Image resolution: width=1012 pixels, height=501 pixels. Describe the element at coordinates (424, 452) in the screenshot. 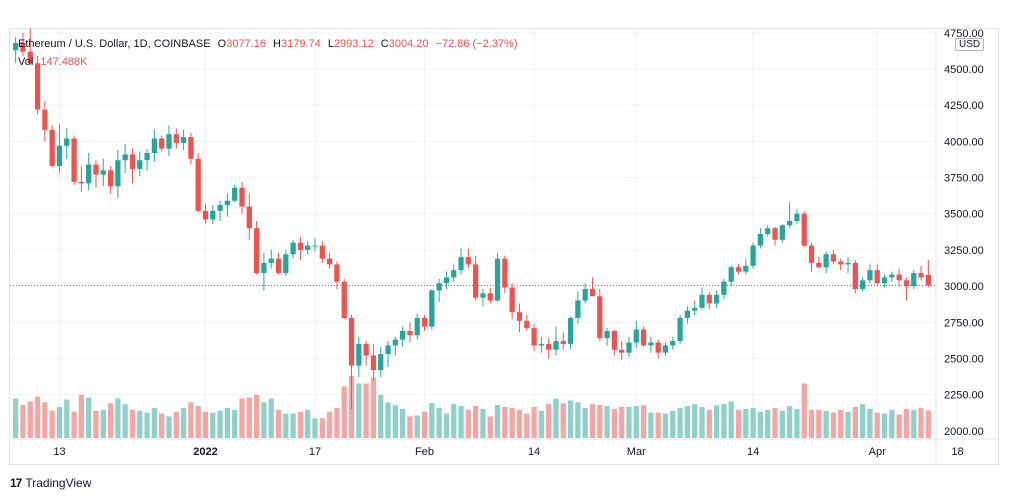

I see `time-tick-label: Feb` at that location.